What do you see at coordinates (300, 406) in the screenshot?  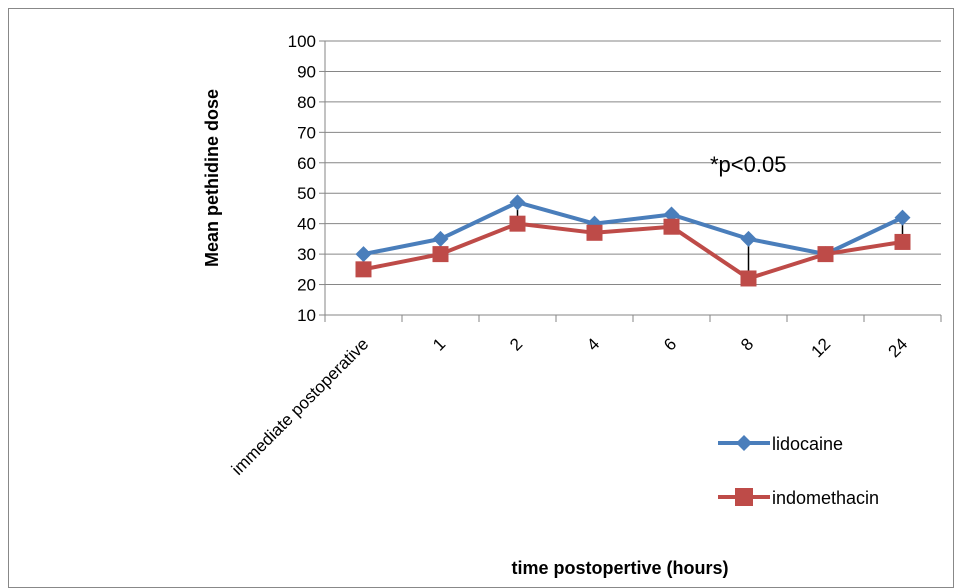 I see `x-tick-label: immediate postoperative` at bounding box center [300, 406].